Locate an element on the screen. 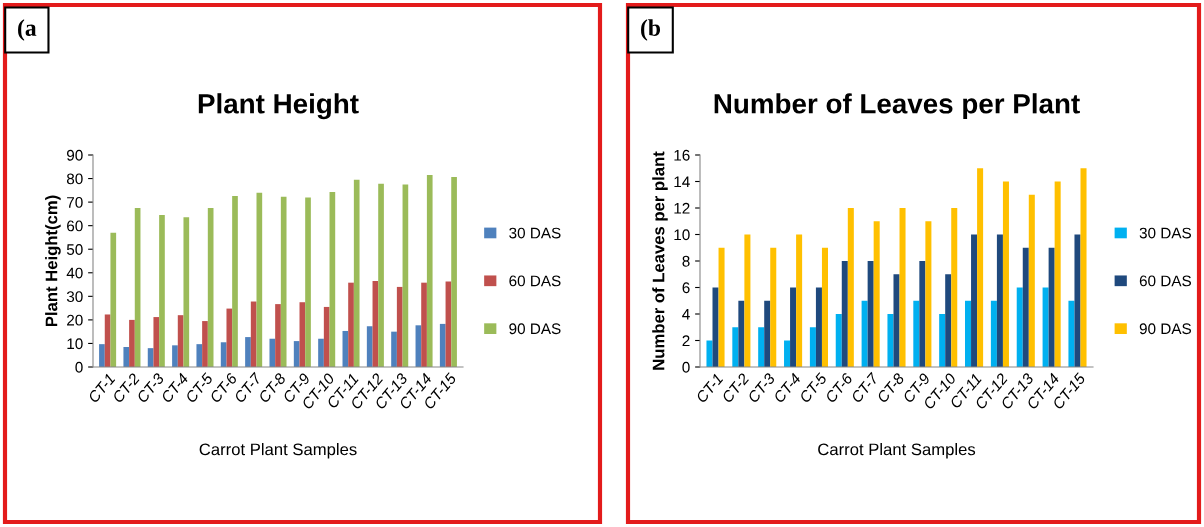 The width and height of the screenshot is (1204, 527). y-tick-label: 90 is located at coordinates (75, 155).